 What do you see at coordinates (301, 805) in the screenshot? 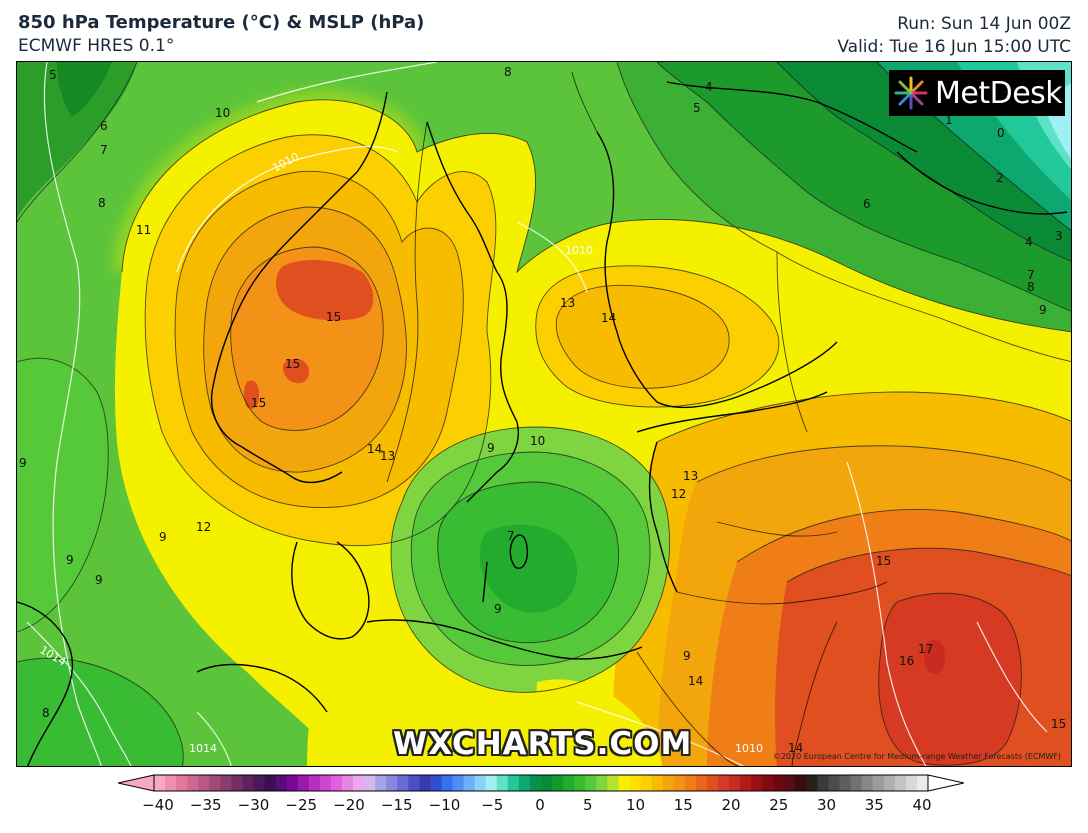
I see `colorbar-tick-label: −25` at bounding box center [301, 805].